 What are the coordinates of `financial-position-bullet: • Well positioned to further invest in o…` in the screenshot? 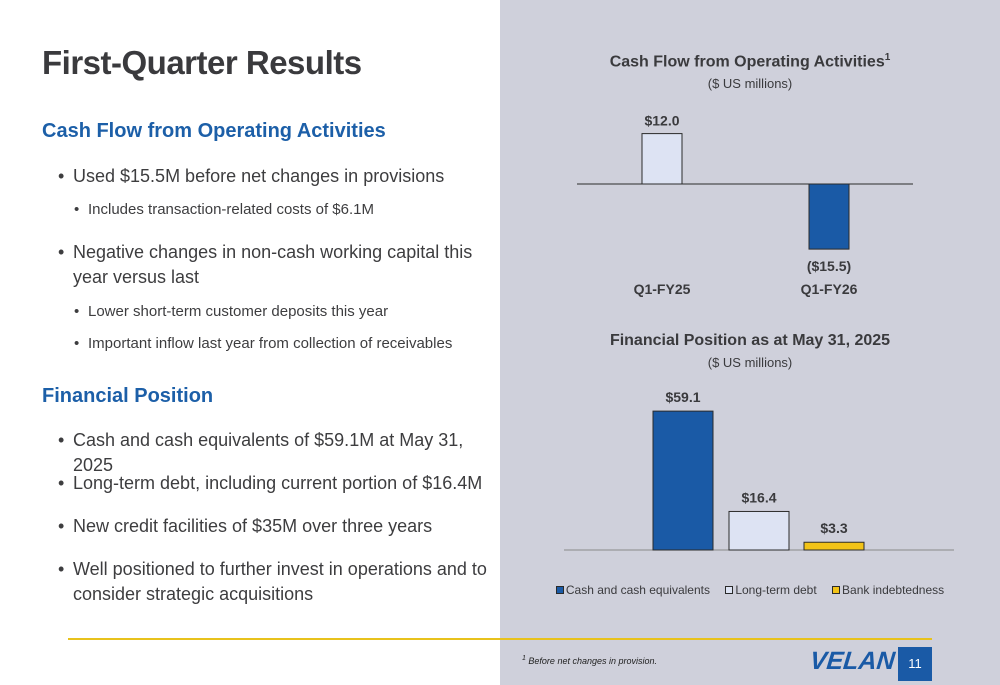 It's located at (274, 582).